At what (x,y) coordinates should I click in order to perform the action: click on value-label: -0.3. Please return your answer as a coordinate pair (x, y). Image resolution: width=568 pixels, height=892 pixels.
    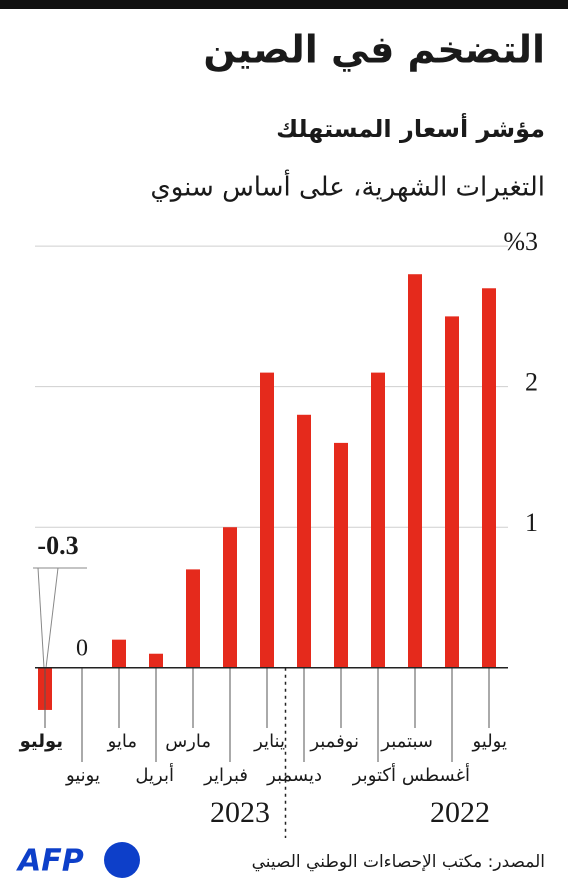
    Looking at the image, I should click on (57, 545).